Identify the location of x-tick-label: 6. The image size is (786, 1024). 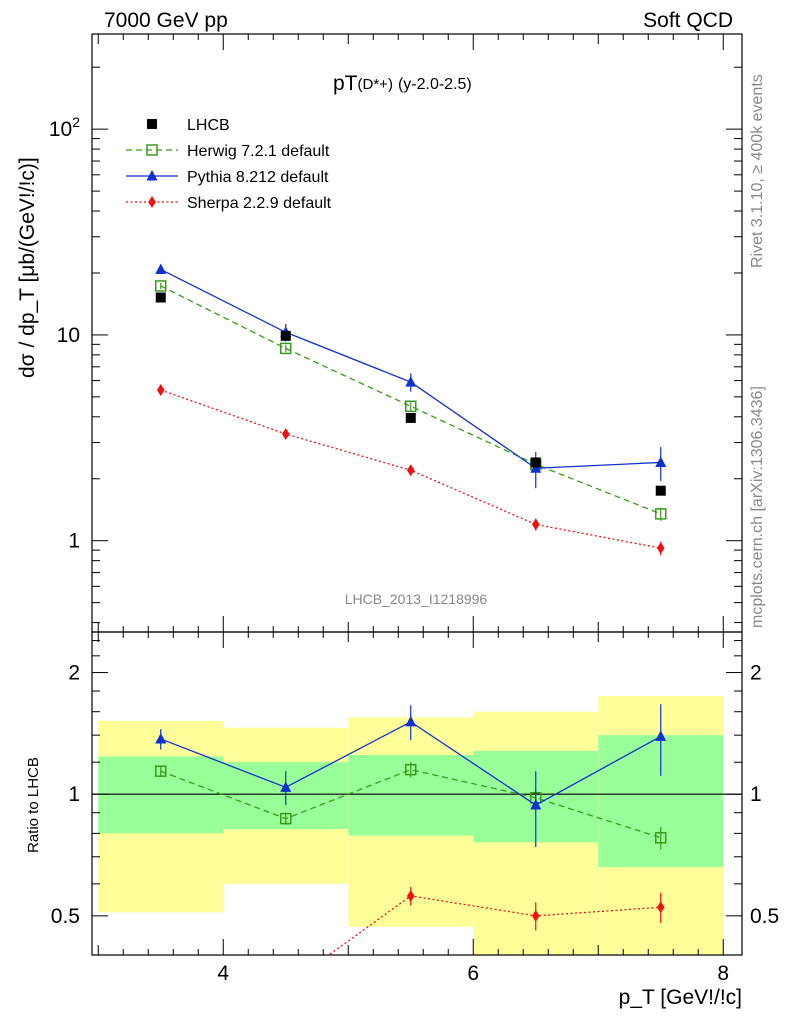
(473, 973).